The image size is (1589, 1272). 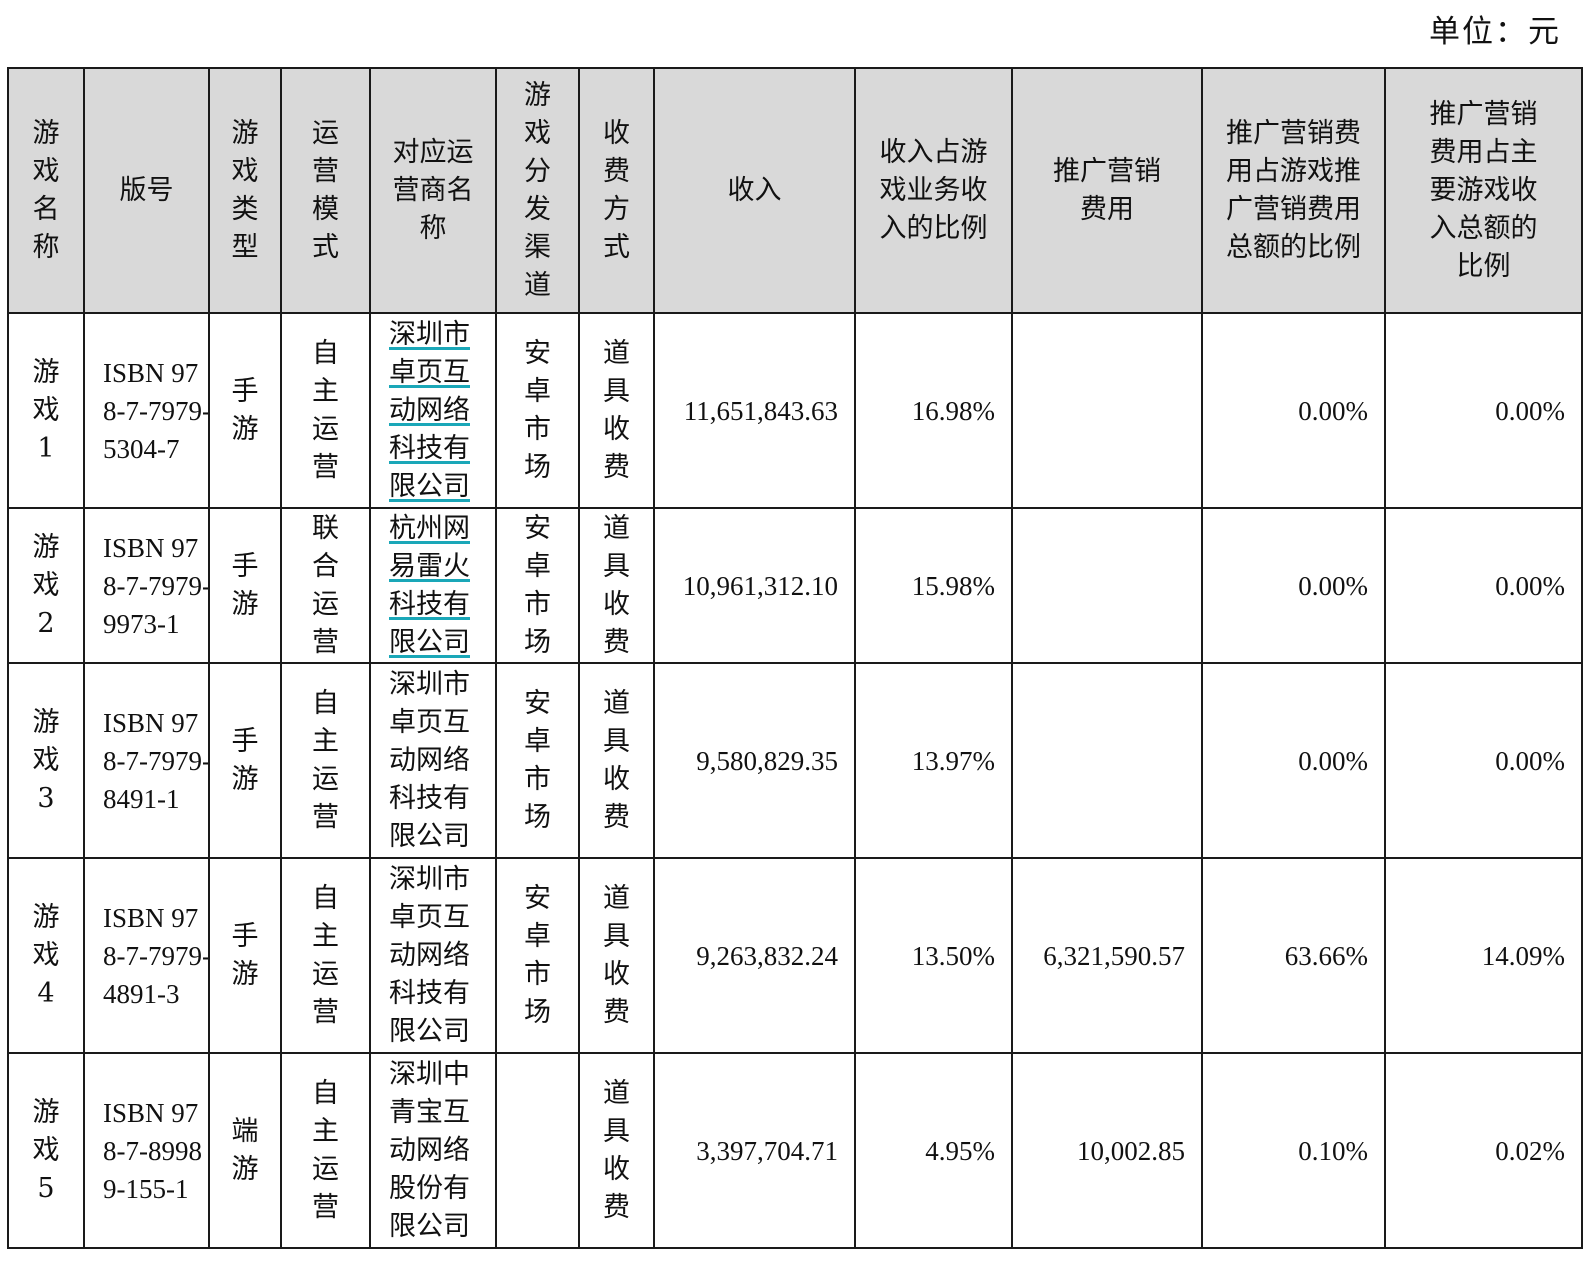 What do you see at coordinates (1293, 1150) in the screenshot?
I see `cell-promotion-cost-ratio: 0.10%` at bounding box center [1293, 1150].